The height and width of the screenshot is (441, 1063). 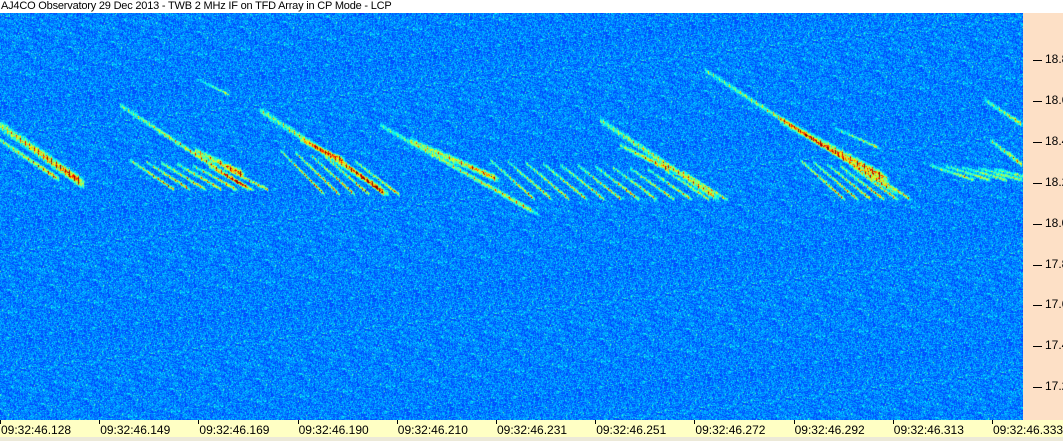 What do you see at coordinates (1028, 430) in the screenshot?
I see `x-tick-label: 09:32:46.333` at bounding box center [1028, 430].